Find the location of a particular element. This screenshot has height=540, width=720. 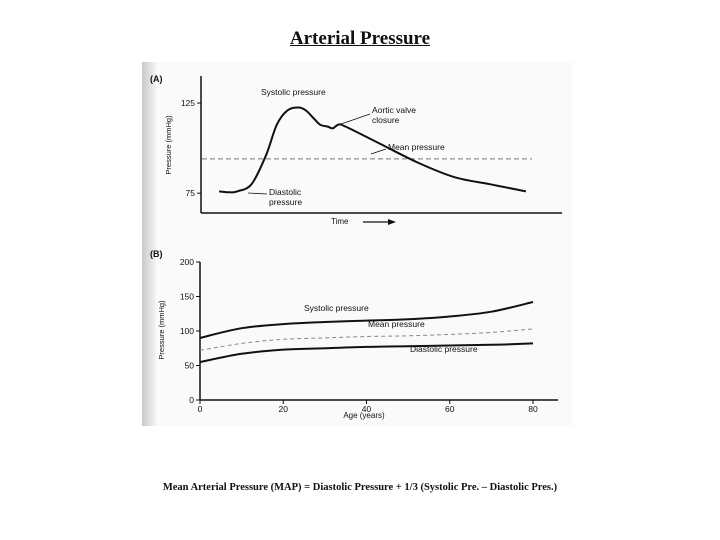

series-diastolic-line is located at coordinates (366, 353).